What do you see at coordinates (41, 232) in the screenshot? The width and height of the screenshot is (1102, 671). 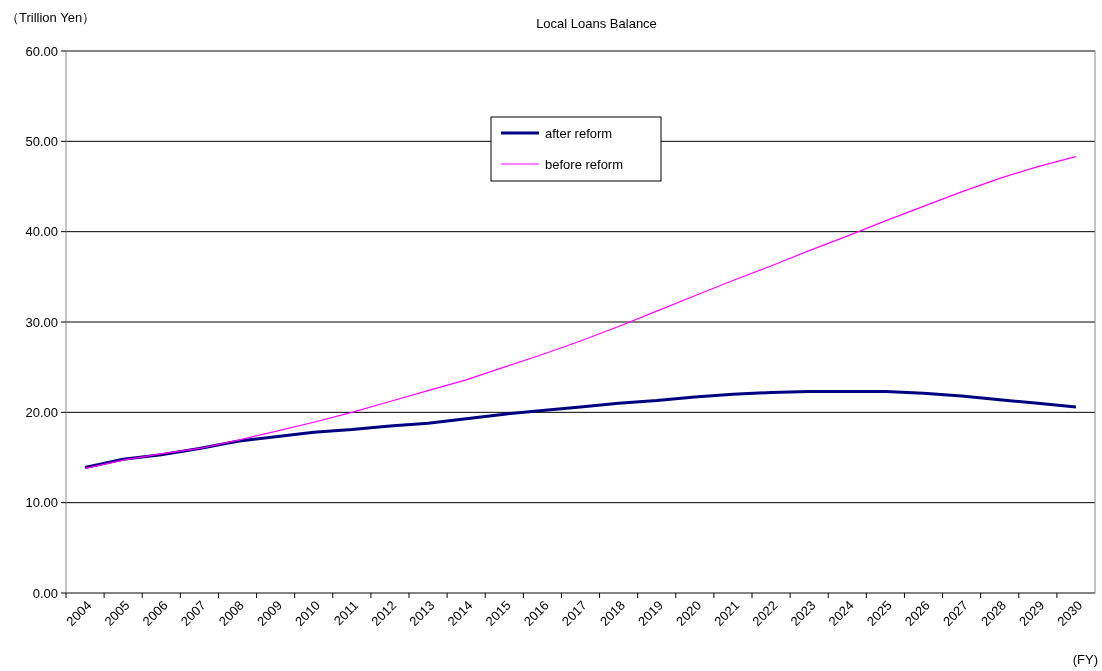 I see `y-tick-label: 40.00` at bounding box center [41, 232].